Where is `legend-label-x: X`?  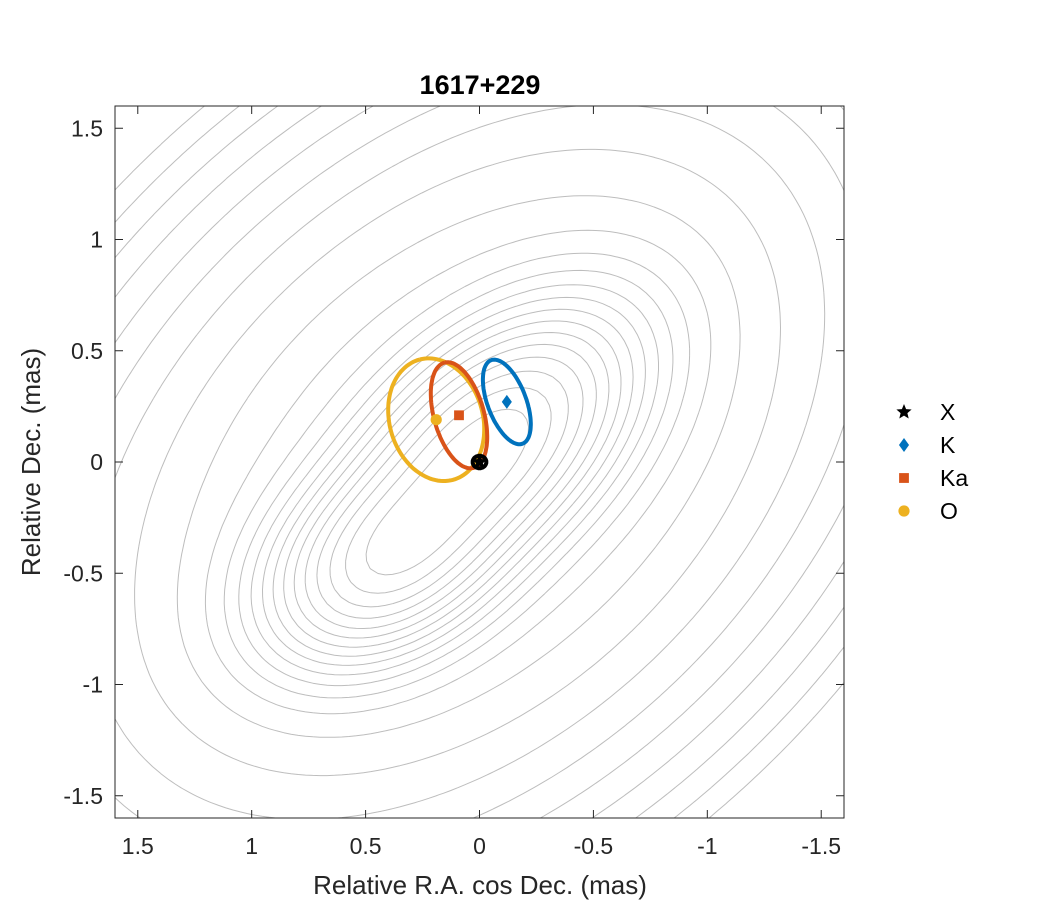 legend-label-x: X is located at coordinates (947, 412).